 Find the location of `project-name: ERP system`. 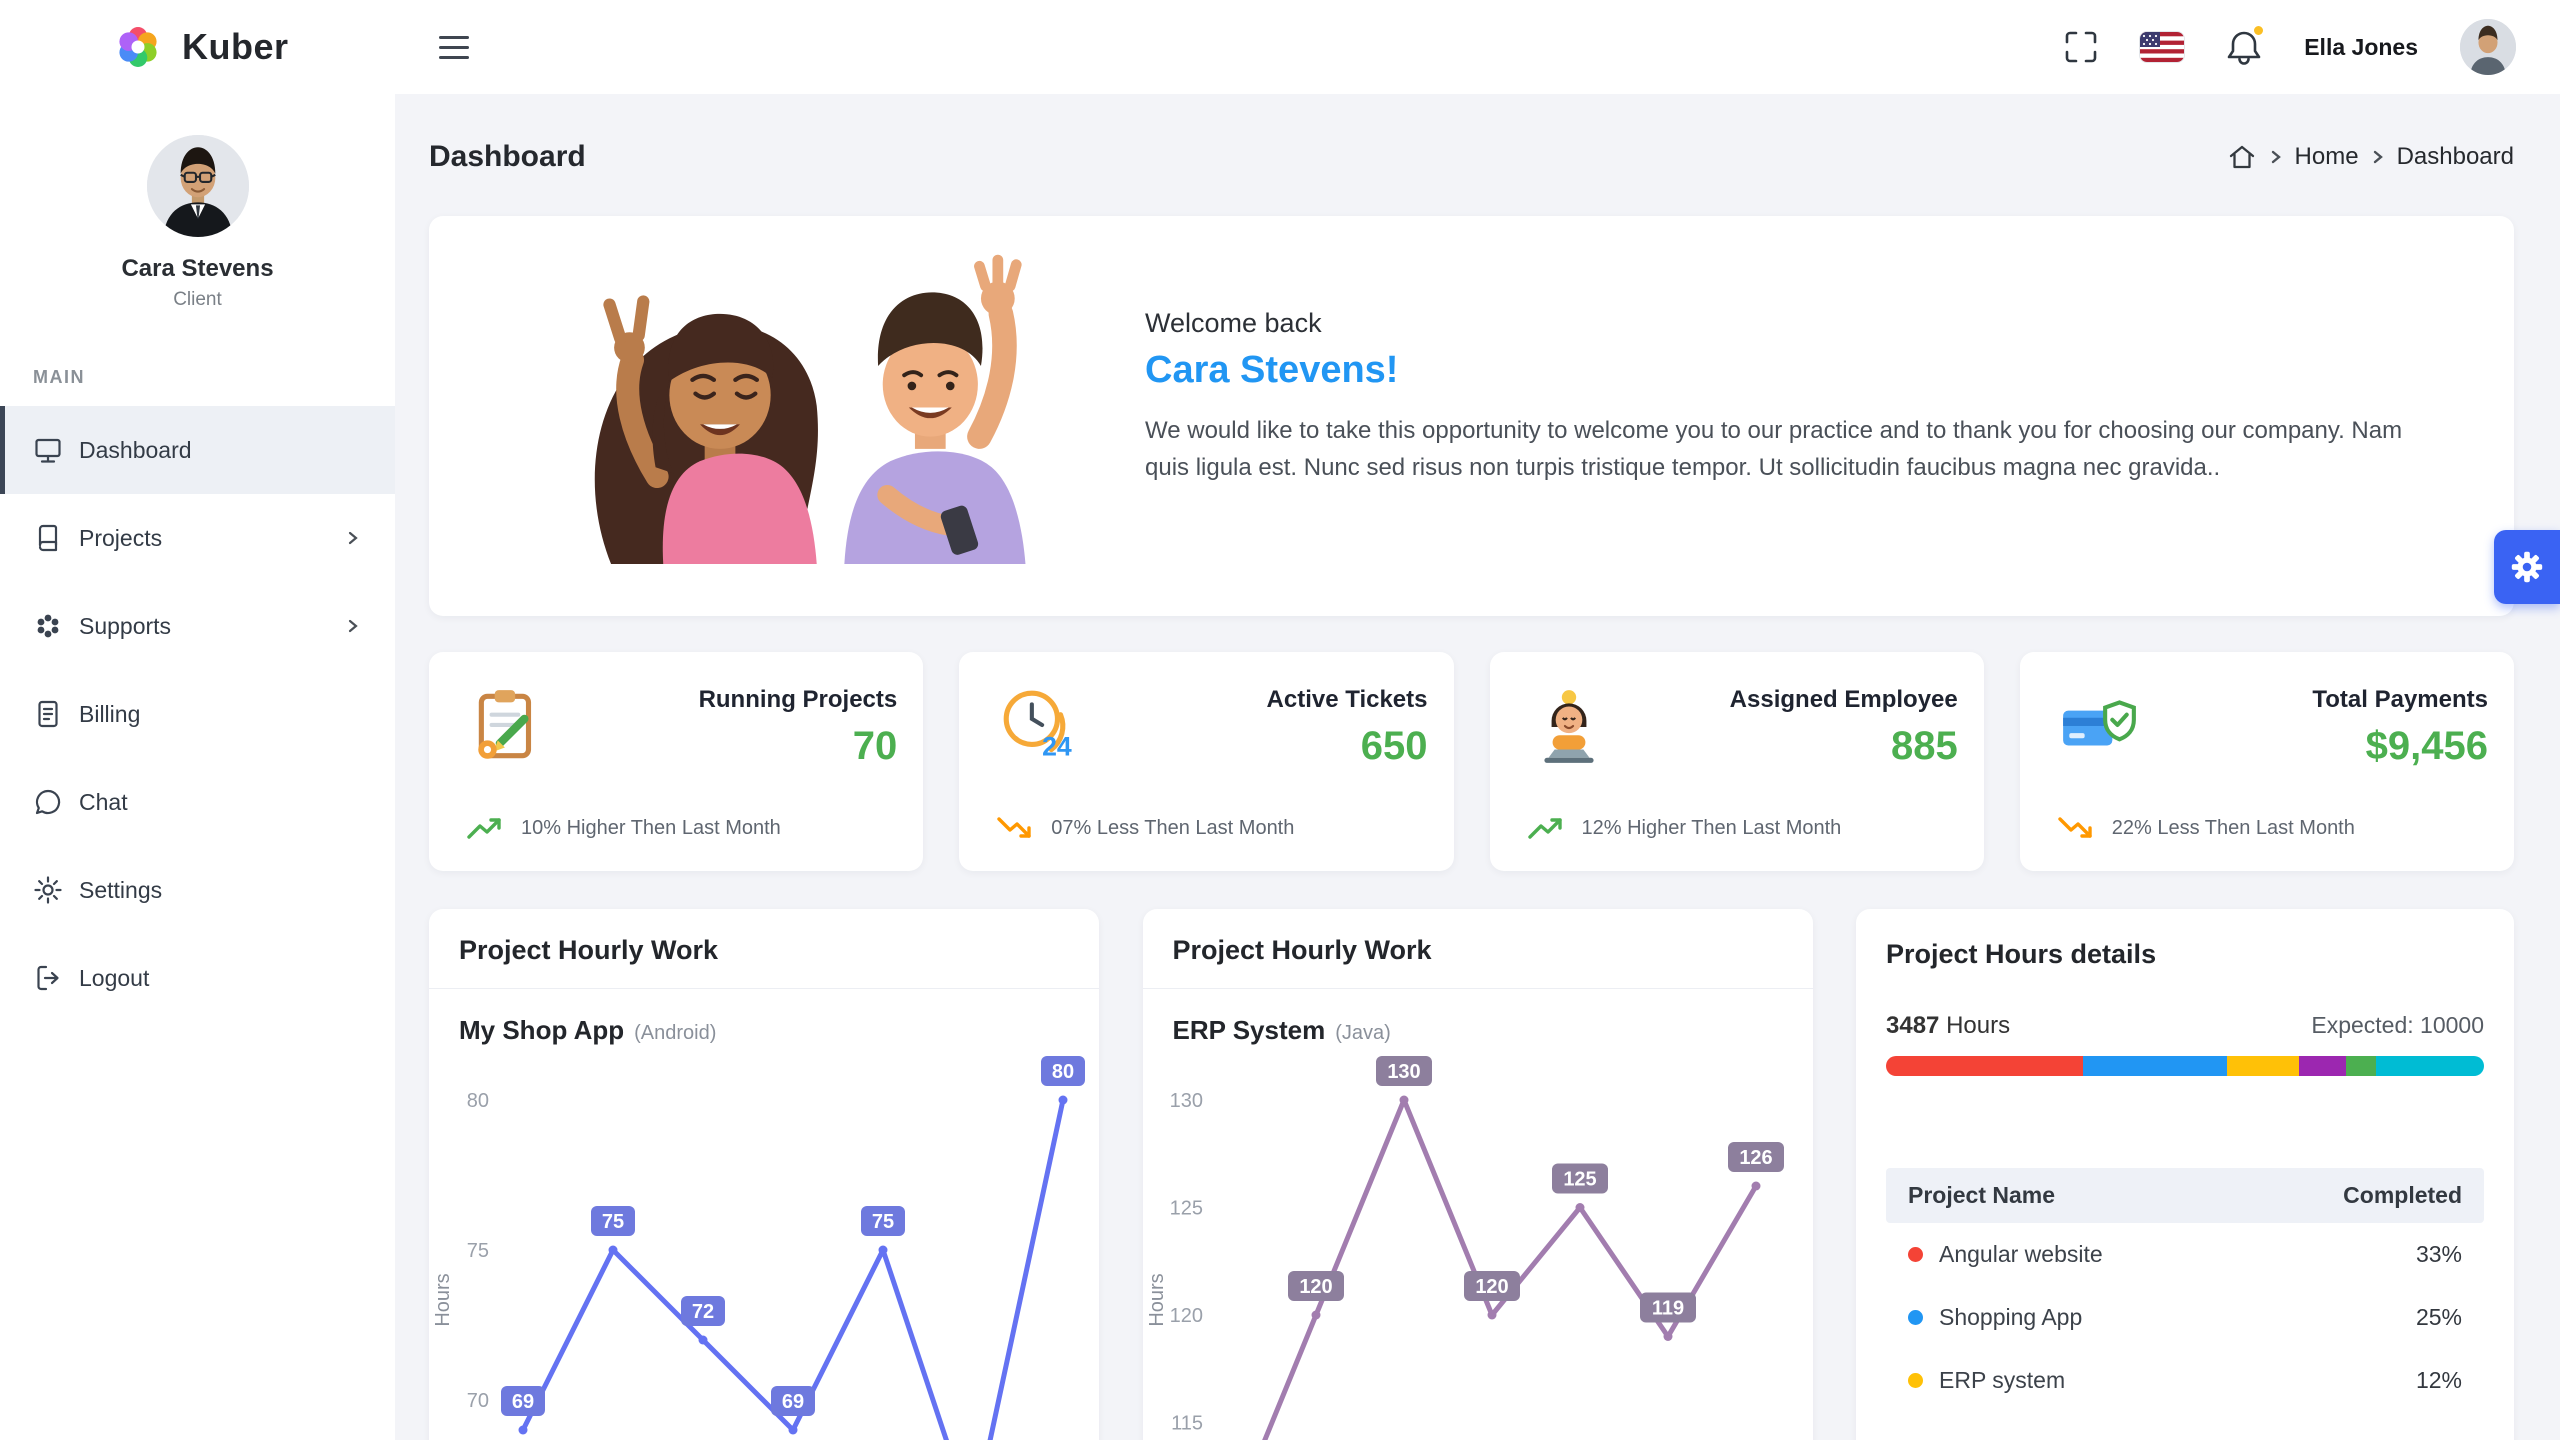

project-name: ERP system is located at coordinates (2002, 1380).